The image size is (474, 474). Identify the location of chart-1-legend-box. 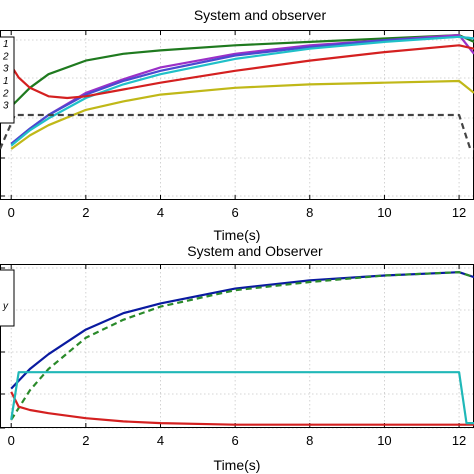
(7, 80).